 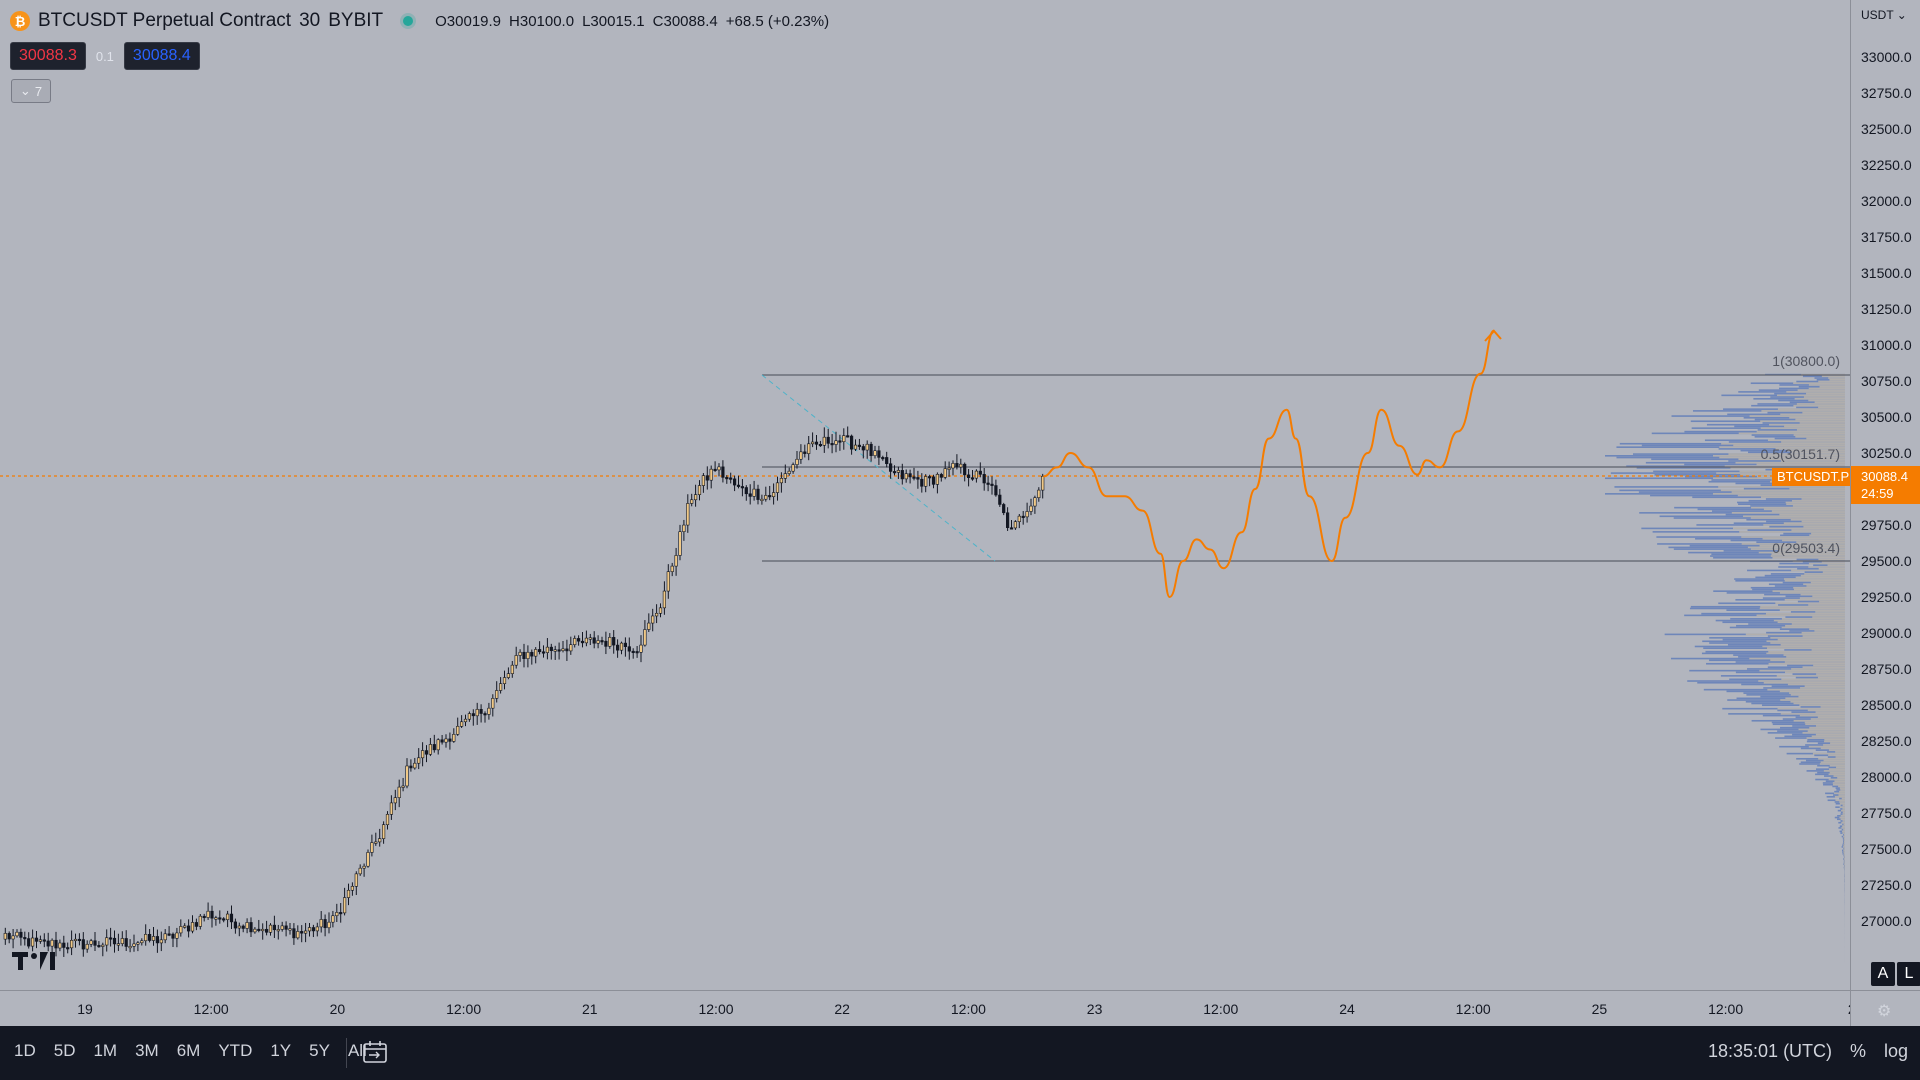 What do you see at coordinates (375, 1052) in the screenshot?
I see `calendar-icon` at bounding box center [375, 1052].